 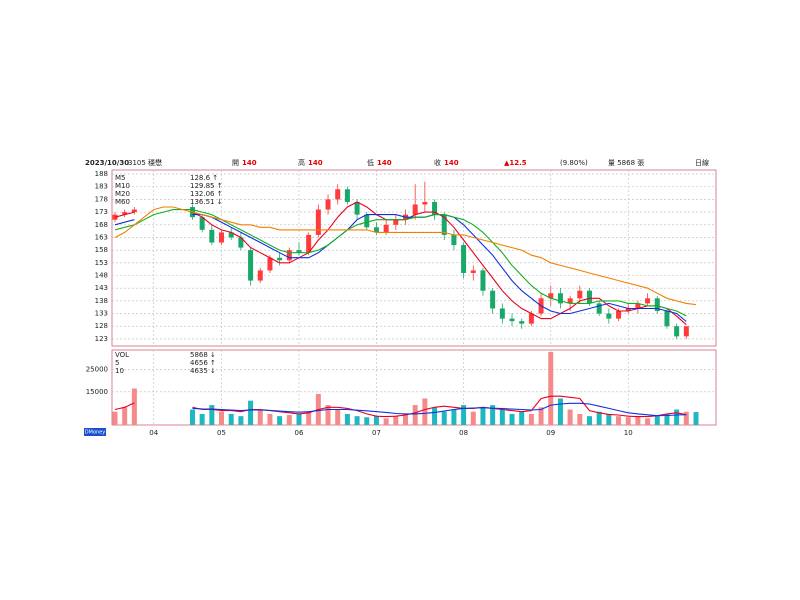 What do you see at coordinates (376, 433) in the screenshot?
I see `x-tick-label: 07` at bounding box center [376, 433].